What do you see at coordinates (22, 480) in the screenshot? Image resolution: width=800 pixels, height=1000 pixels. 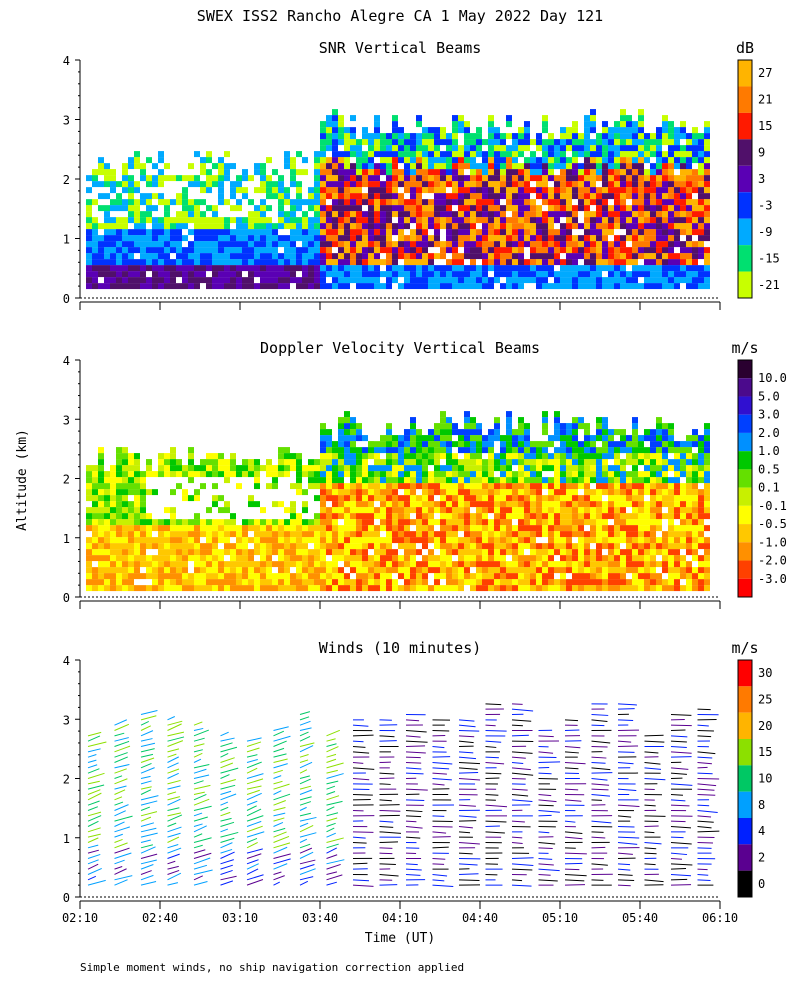 I see `y-axis-label: Altitude (km)` at bounding box center [22, 480].